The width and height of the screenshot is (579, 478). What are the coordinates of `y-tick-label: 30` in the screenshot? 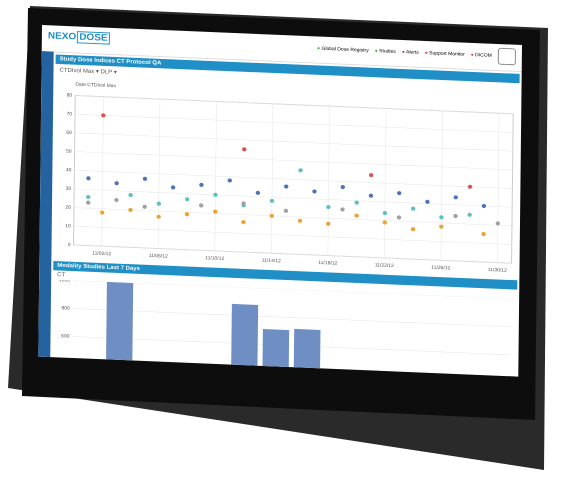 It's located at (69, 189).